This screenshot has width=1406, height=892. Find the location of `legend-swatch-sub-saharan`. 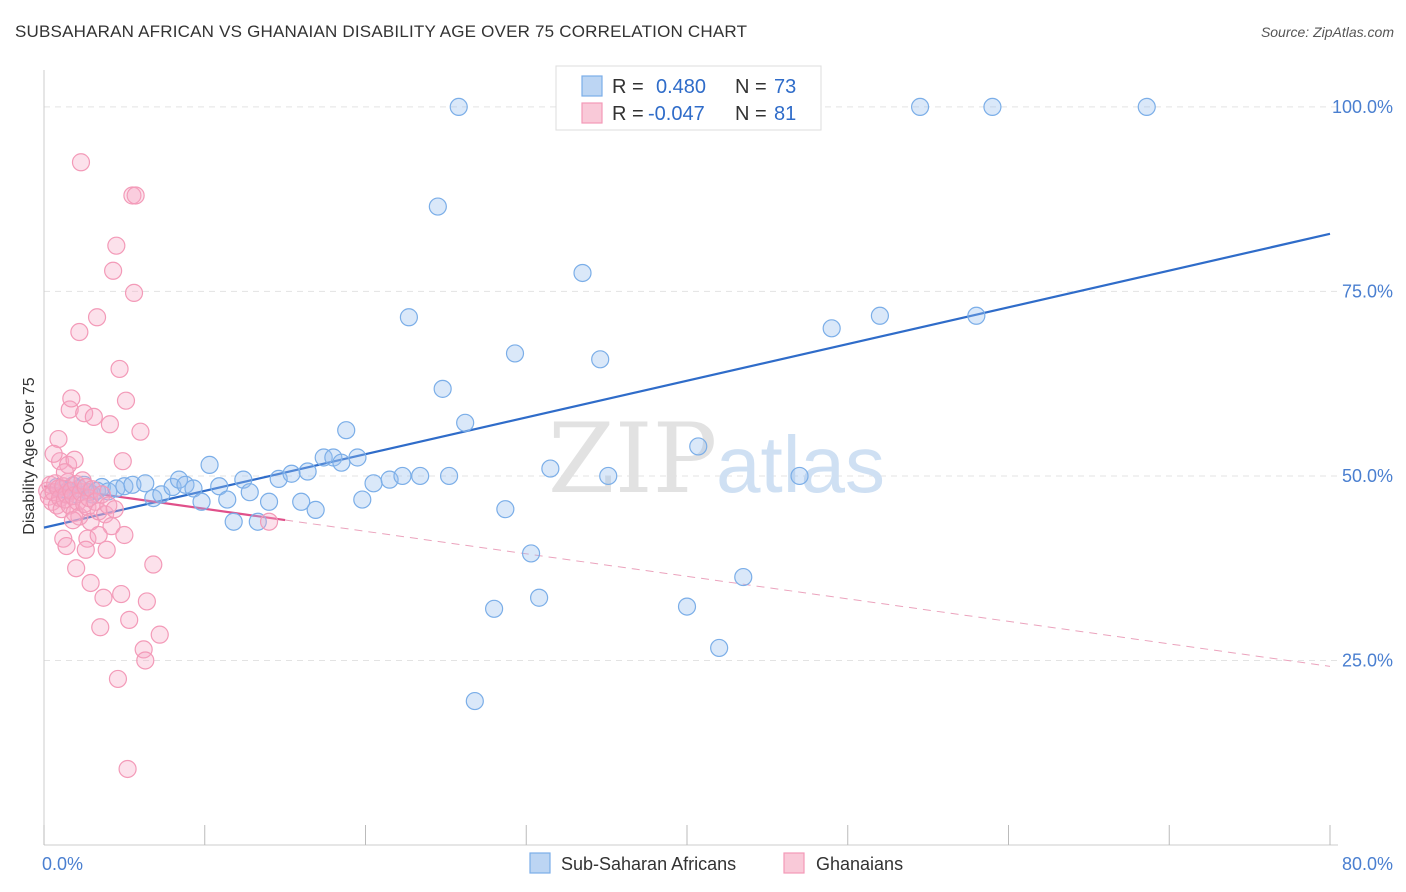

legend-swatch-sub-saharan is located at coordinates (540, 863).